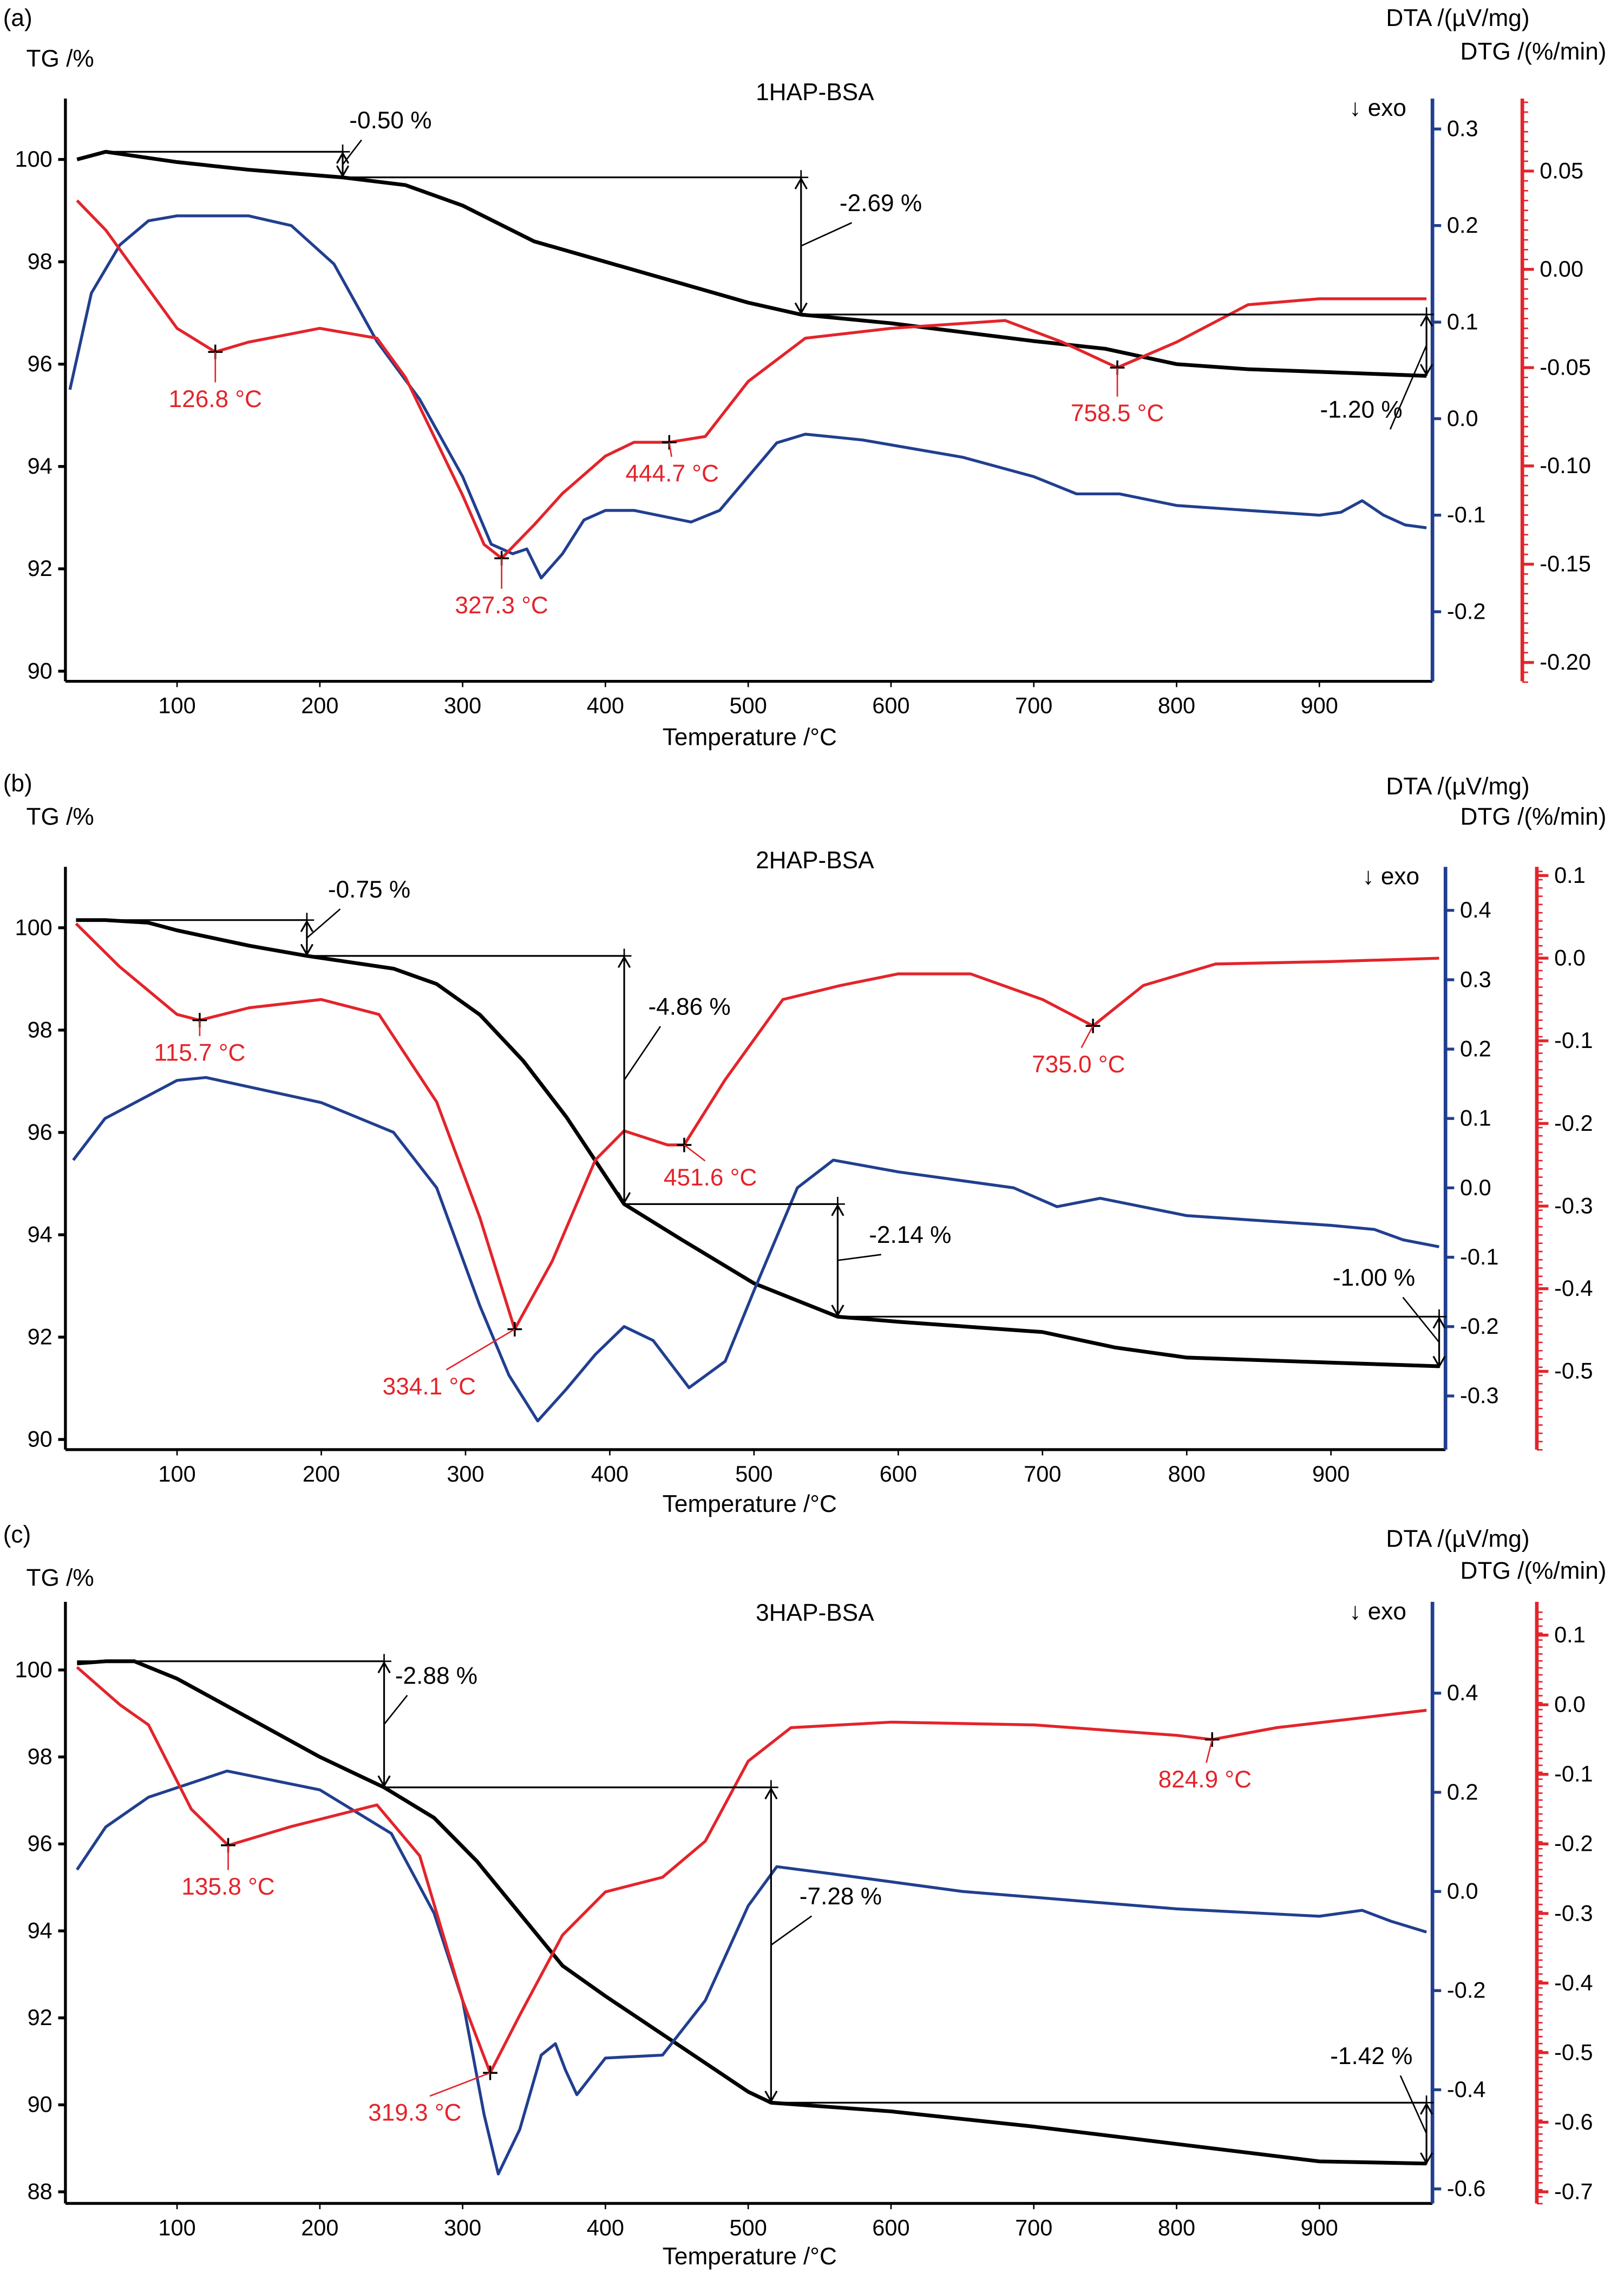 This screenshot has height=2273, width=1624. I want to click on dtg-tick-label: -0.5, so click(1573, 1371).